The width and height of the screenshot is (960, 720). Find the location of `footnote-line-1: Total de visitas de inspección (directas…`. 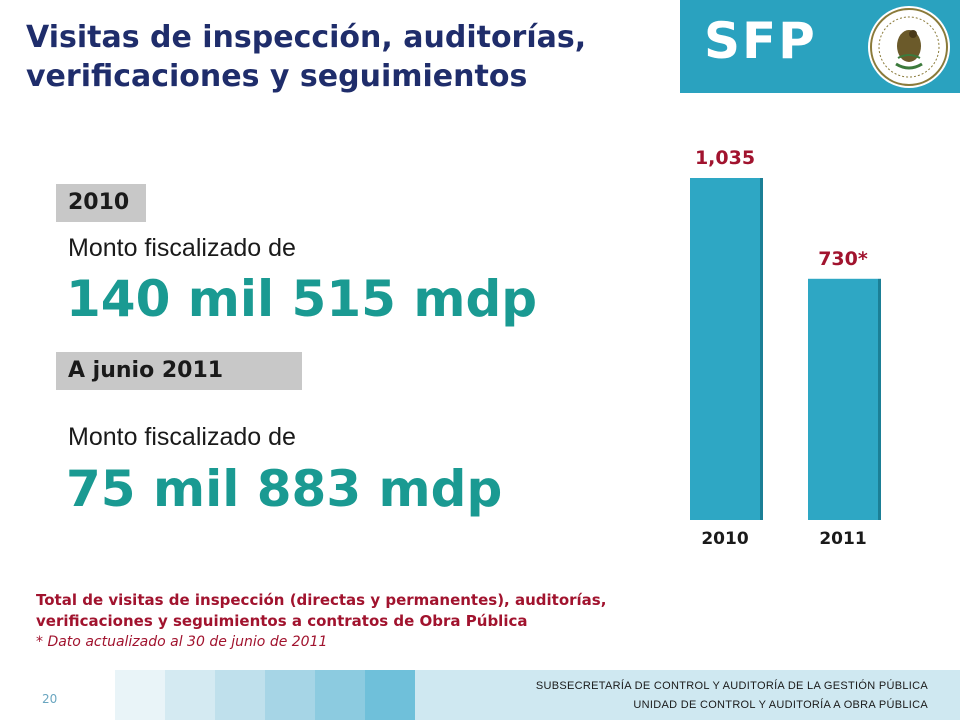

footnote-line-1: Total de visitas de inspección (directas… is located at coordinates (321, 600).